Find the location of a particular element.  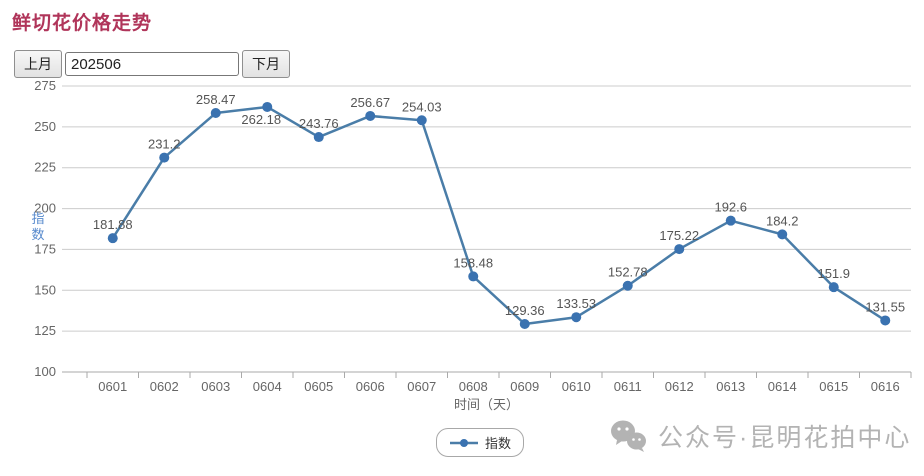

month-navigation: 上月 下月 is located at coordinates (152, 64).